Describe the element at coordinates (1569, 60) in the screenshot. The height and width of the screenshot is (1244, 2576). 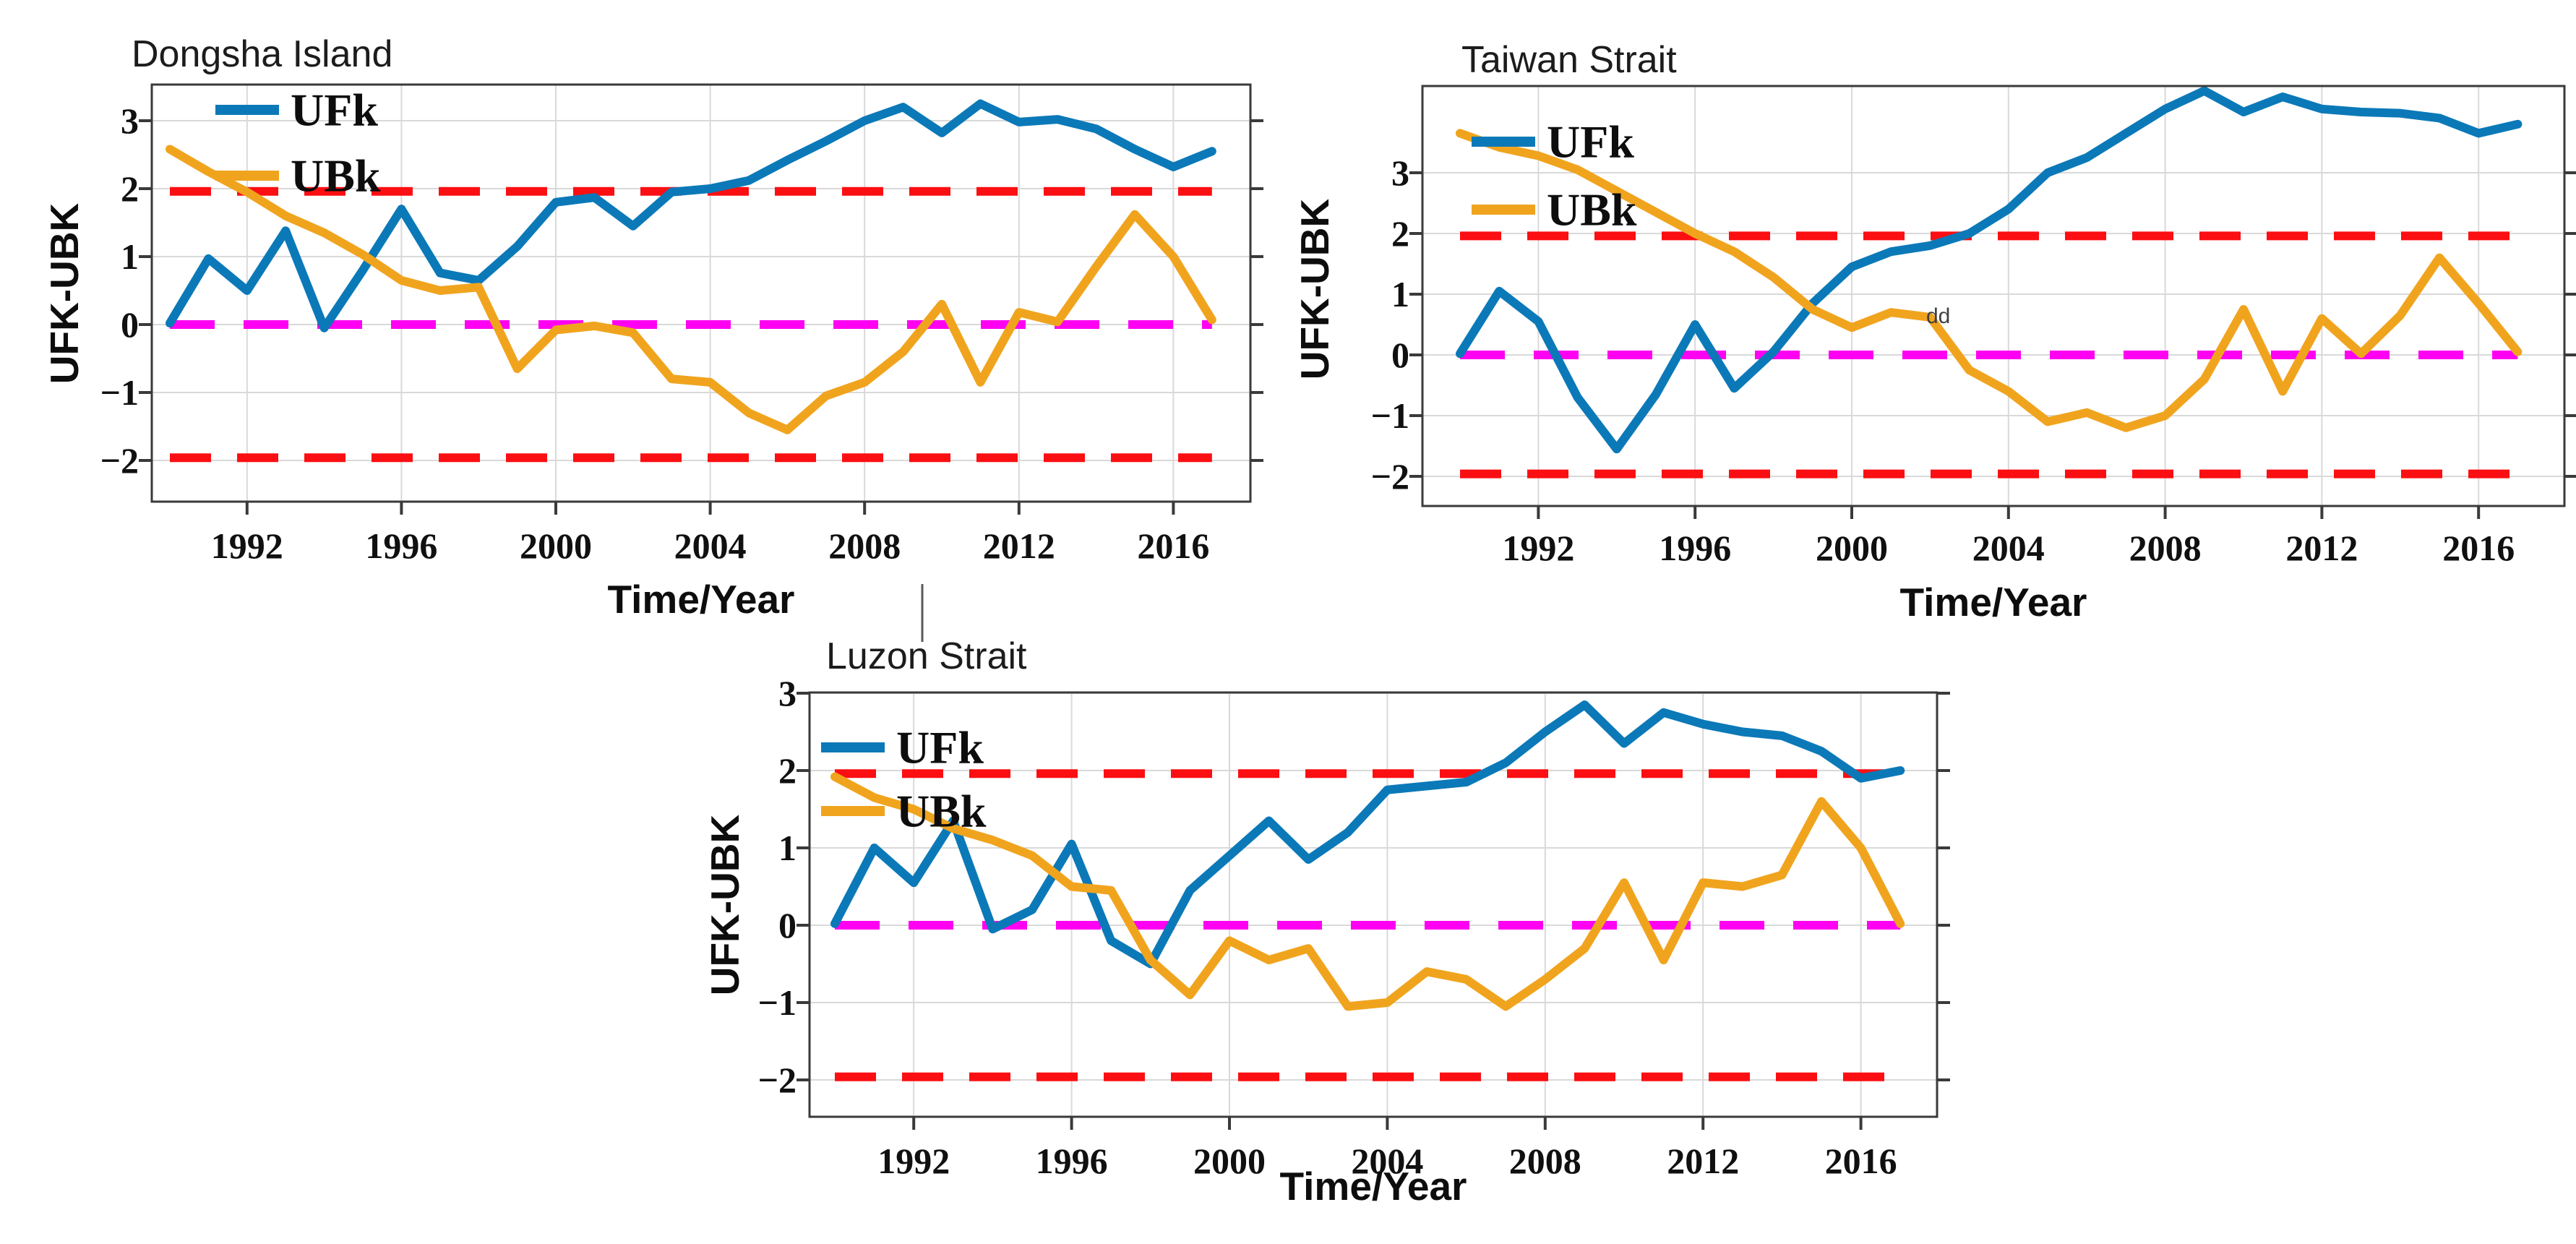
I see `panel-title: Taiwan Strait` at that location.